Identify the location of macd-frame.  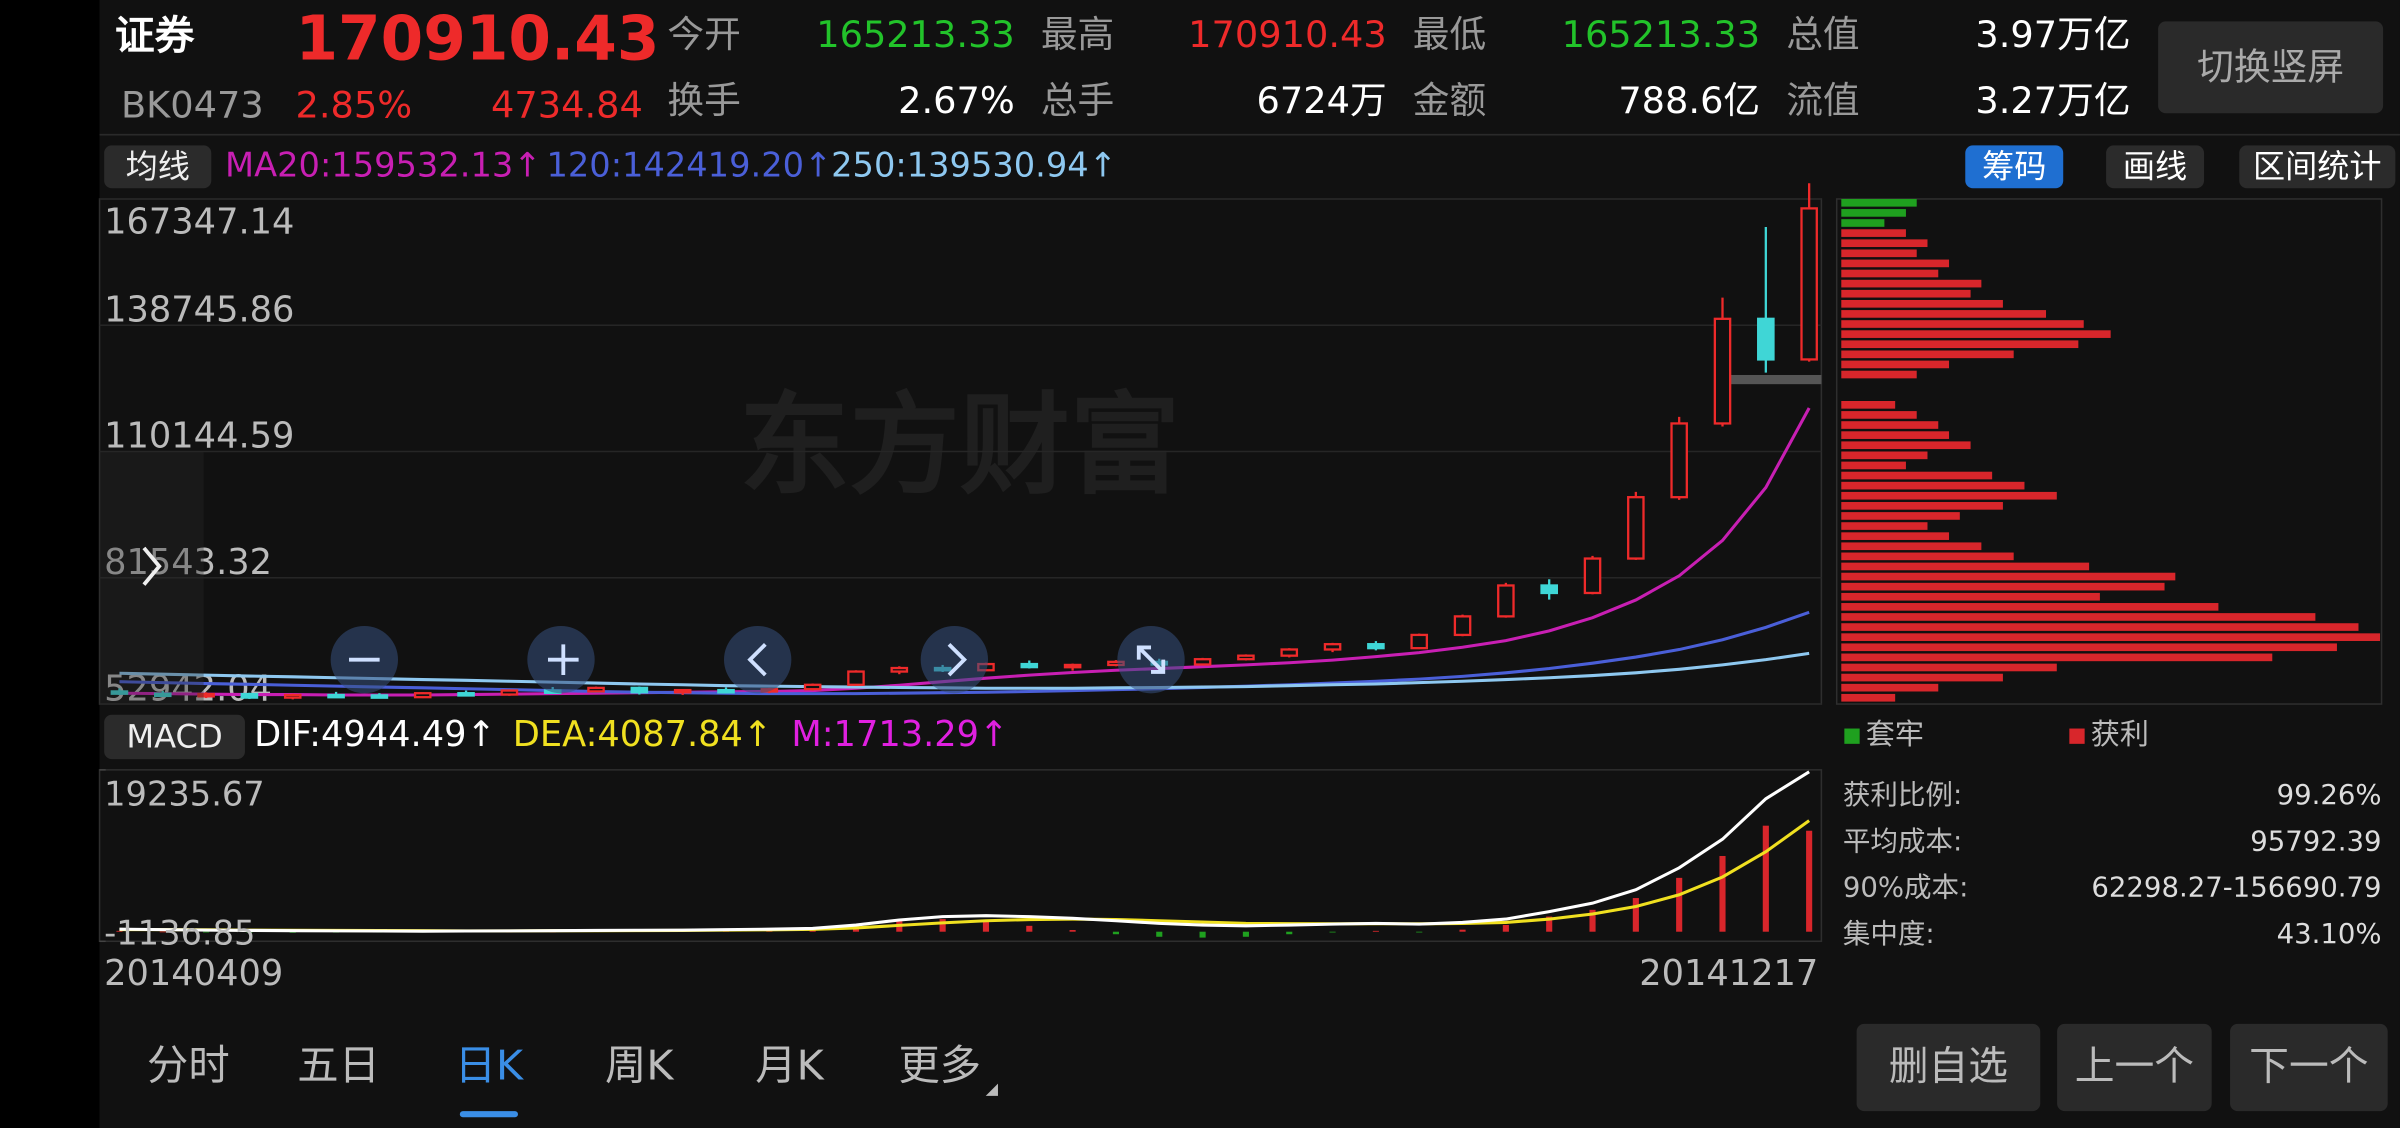
(960, 856).